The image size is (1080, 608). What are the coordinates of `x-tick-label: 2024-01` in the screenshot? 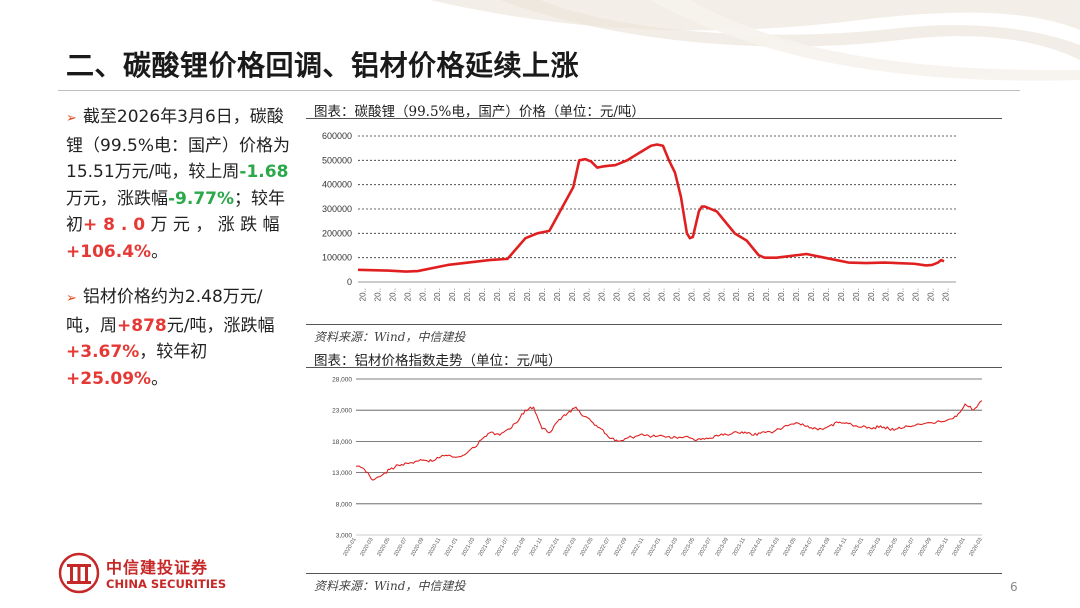 It's located at (755, 547).